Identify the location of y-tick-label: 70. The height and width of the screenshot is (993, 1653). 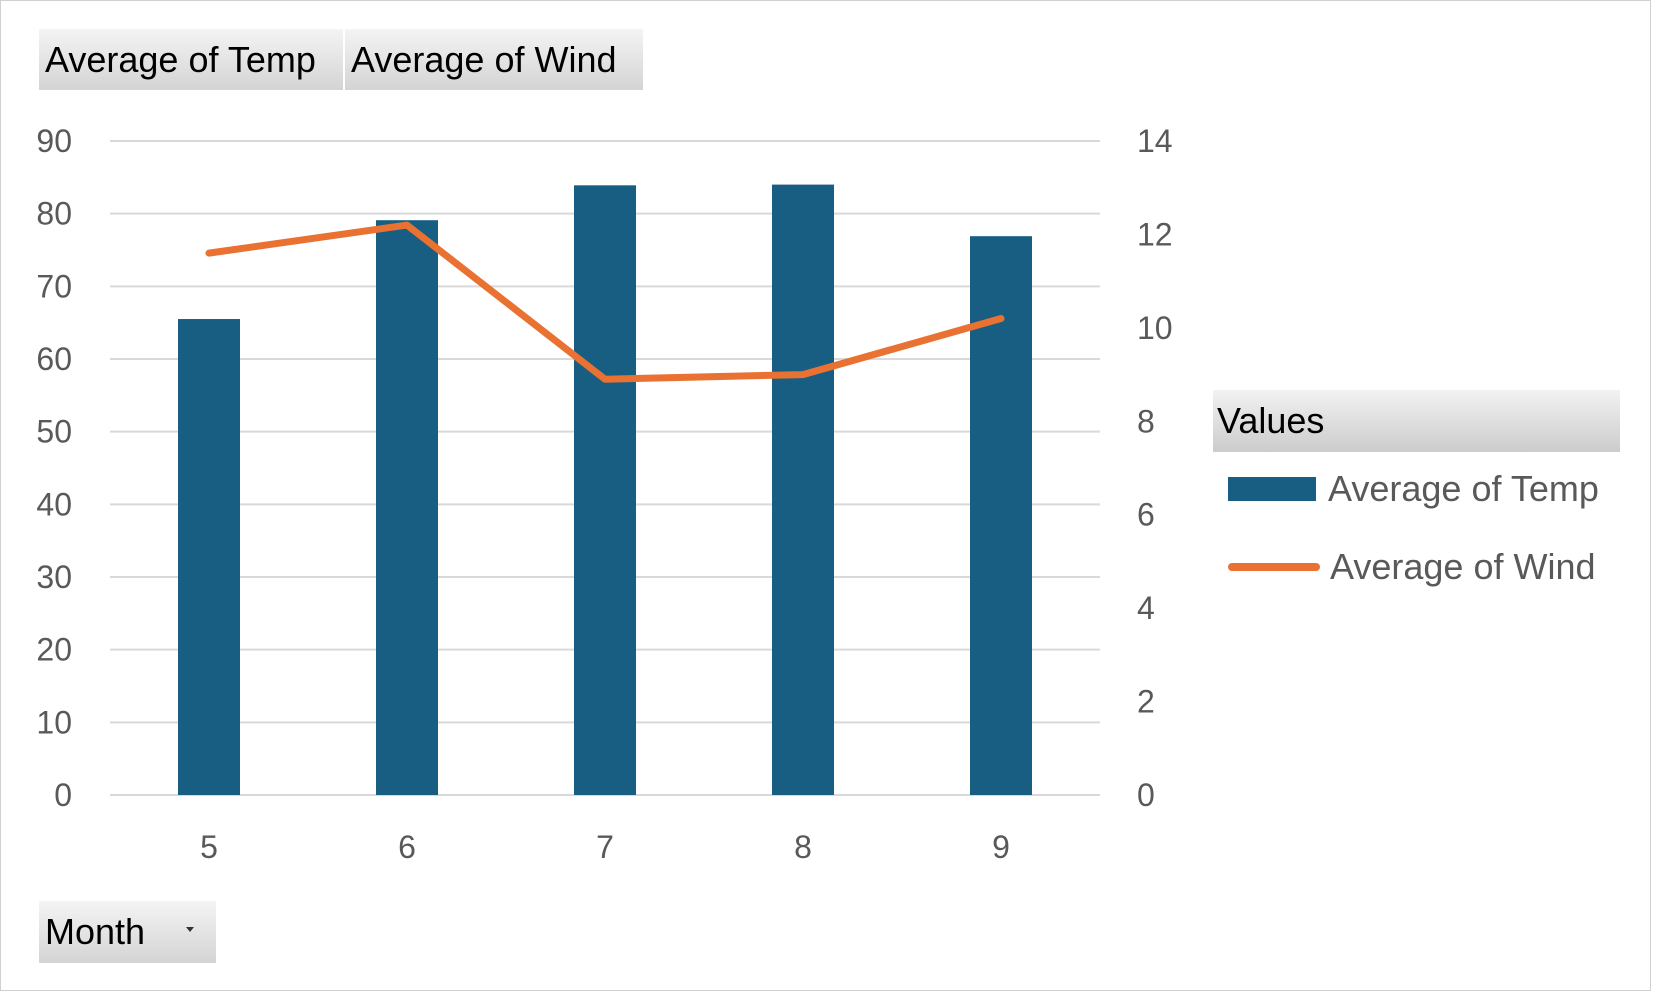
(54, 286).